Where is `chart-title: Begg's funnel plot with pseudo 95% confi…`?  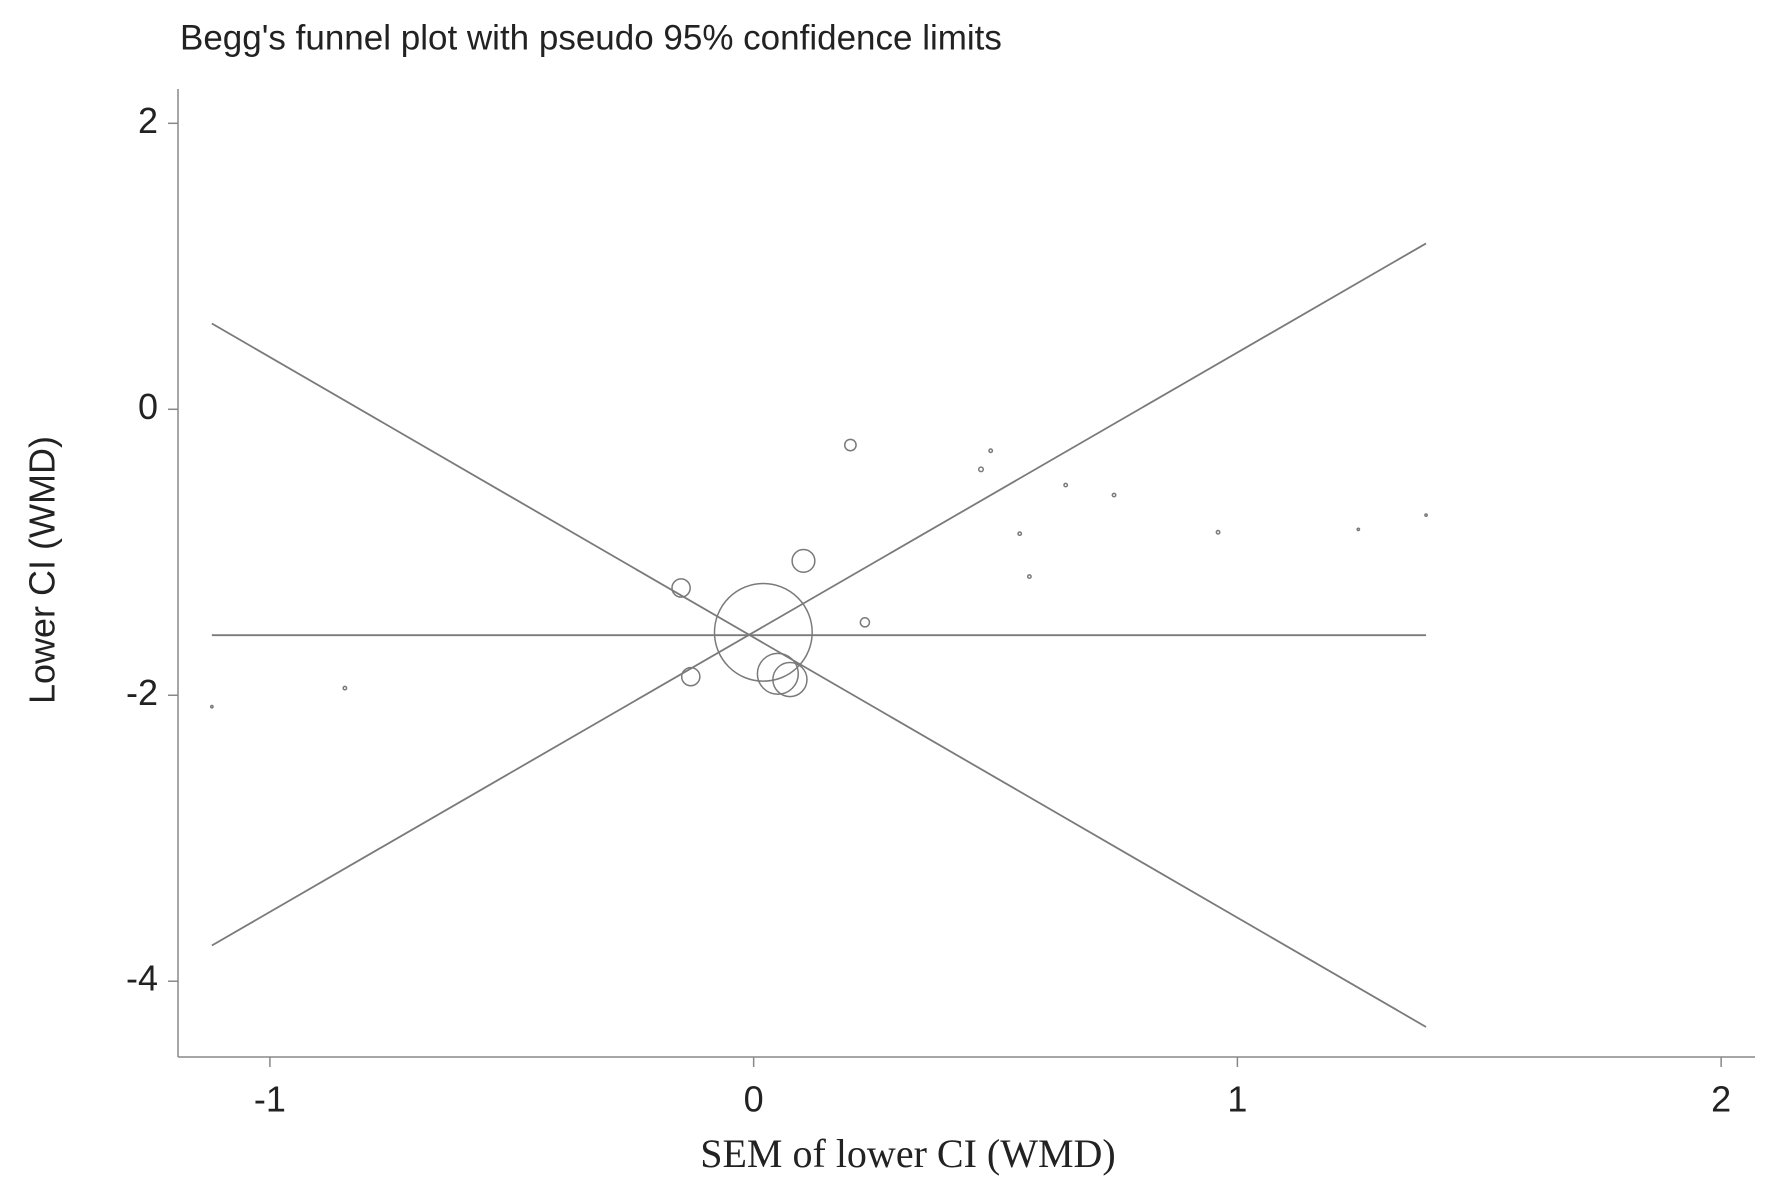
chart-title: Begg's funnel plot with pseudo 95% confi… is located at coordinates (591, 37).